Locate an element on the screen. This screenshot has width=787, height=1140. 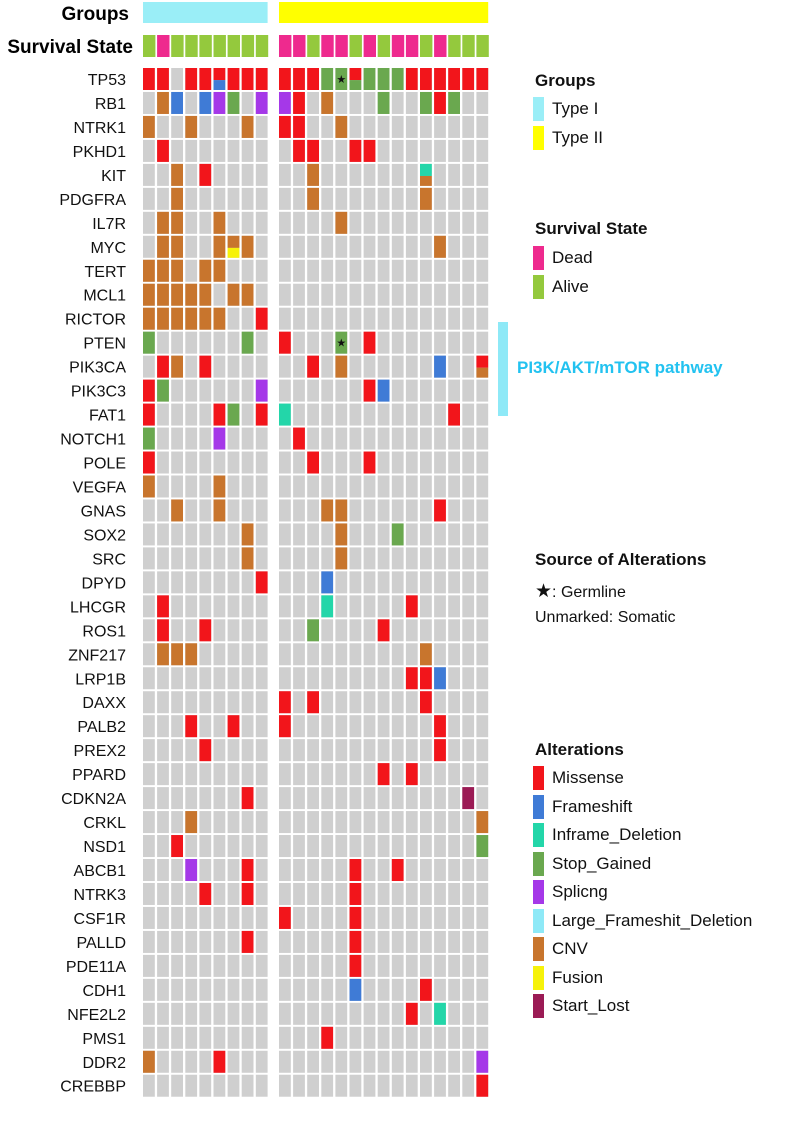
gene-label: PKHD1 is located at coordinates (99, 152).